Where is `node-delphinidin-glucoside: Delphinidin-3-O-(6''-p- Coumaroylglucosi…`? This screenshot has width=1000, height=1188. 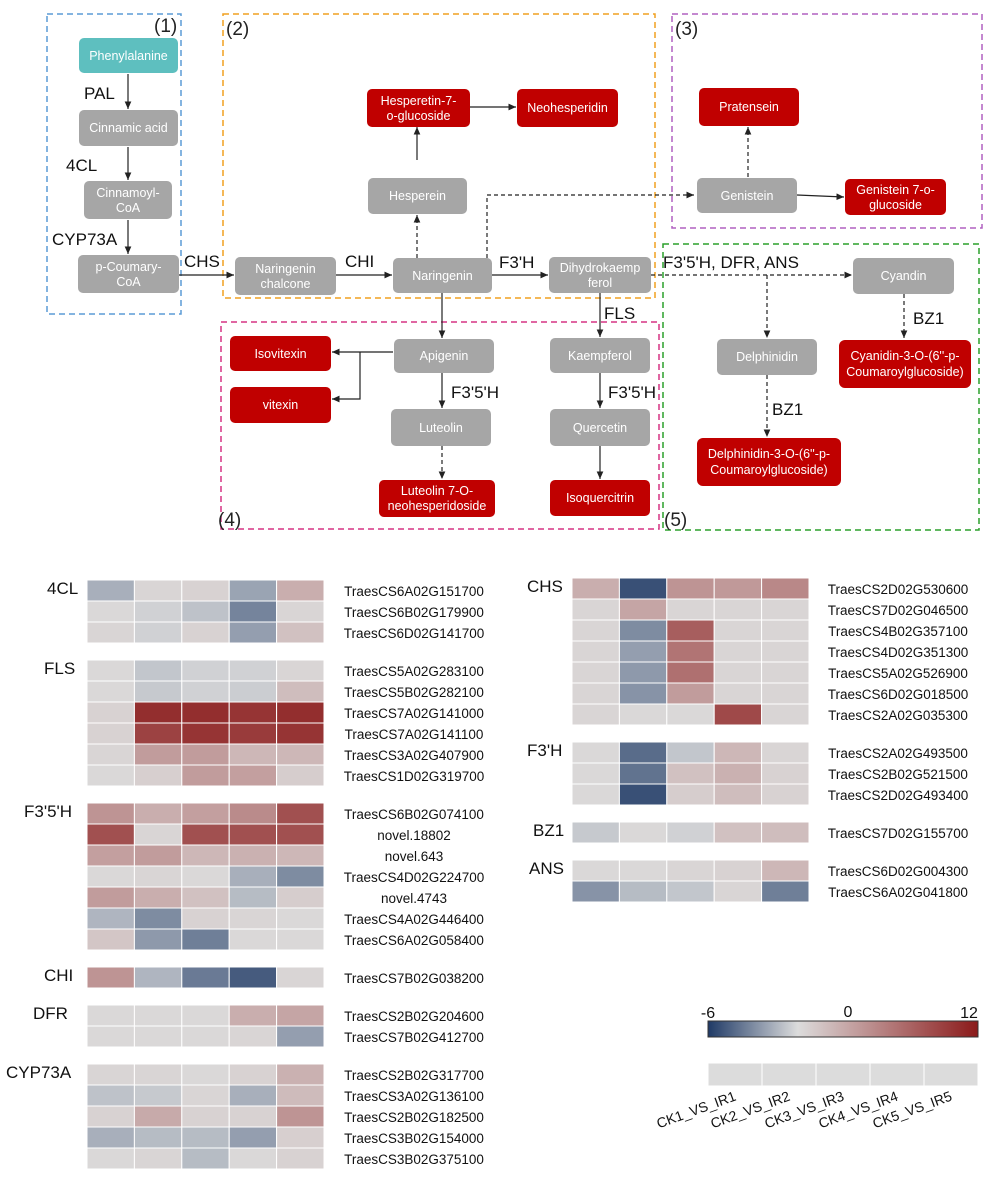 node-delphinidin-glucoside: Delphinidin-3-O-(6''-p- Coumaroylglucosi… is located at coordinates (769, 462).